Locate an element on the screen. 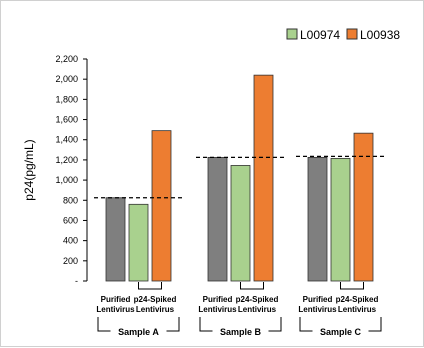  y-tick-label: 1,200 is located at coordinates (66, 160).